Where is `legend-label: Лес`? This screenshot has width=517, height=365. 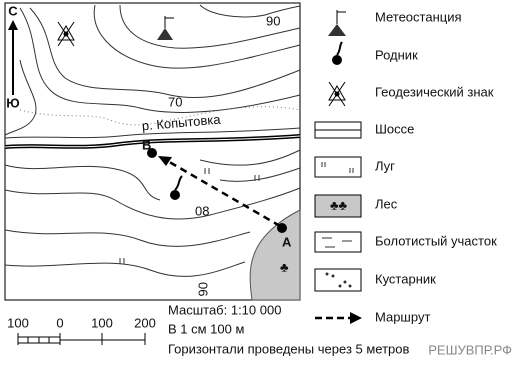 legend-label: Лес is located at coordinates (386, 203).